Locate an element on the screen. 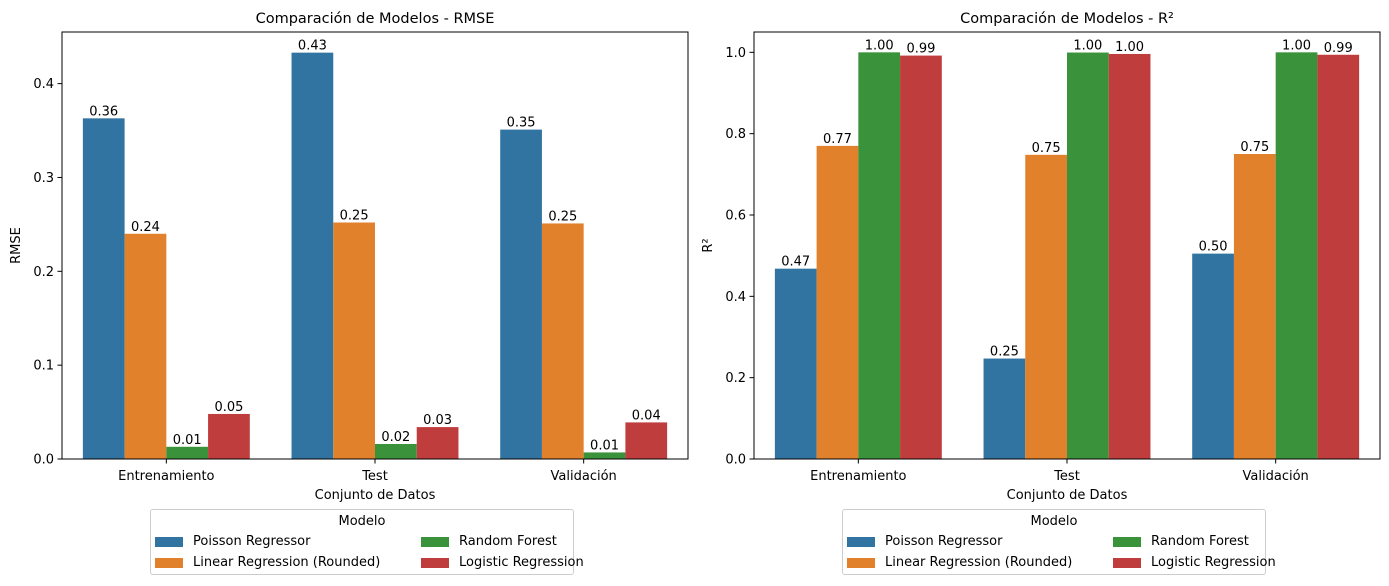  y-axis-label: RMSE is located at coordinates (16, 245).